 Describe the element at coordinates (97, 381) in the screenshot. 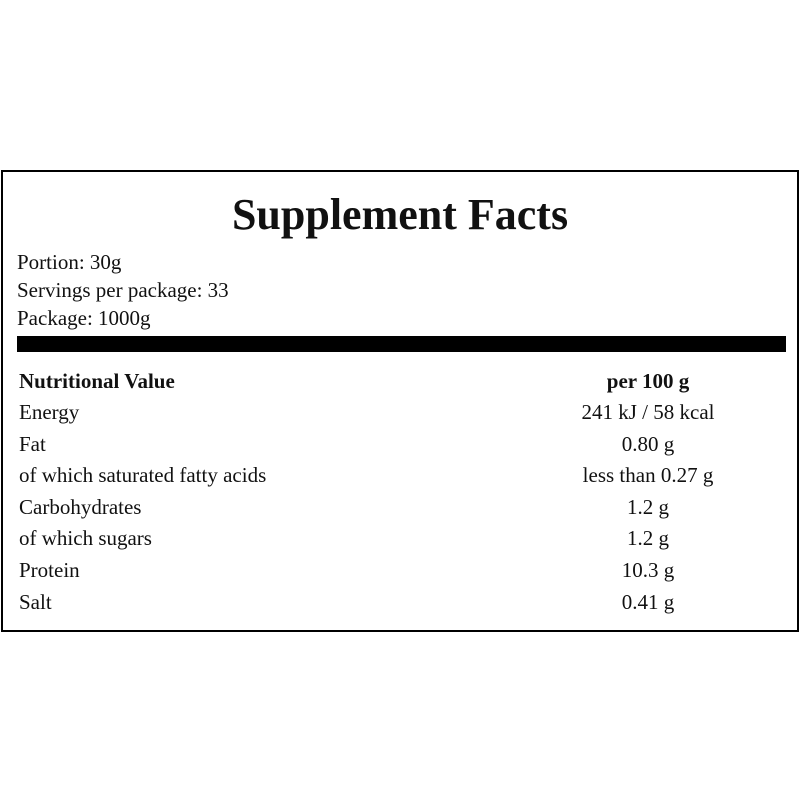

I see `column-header: Nutritional Value` at that location.